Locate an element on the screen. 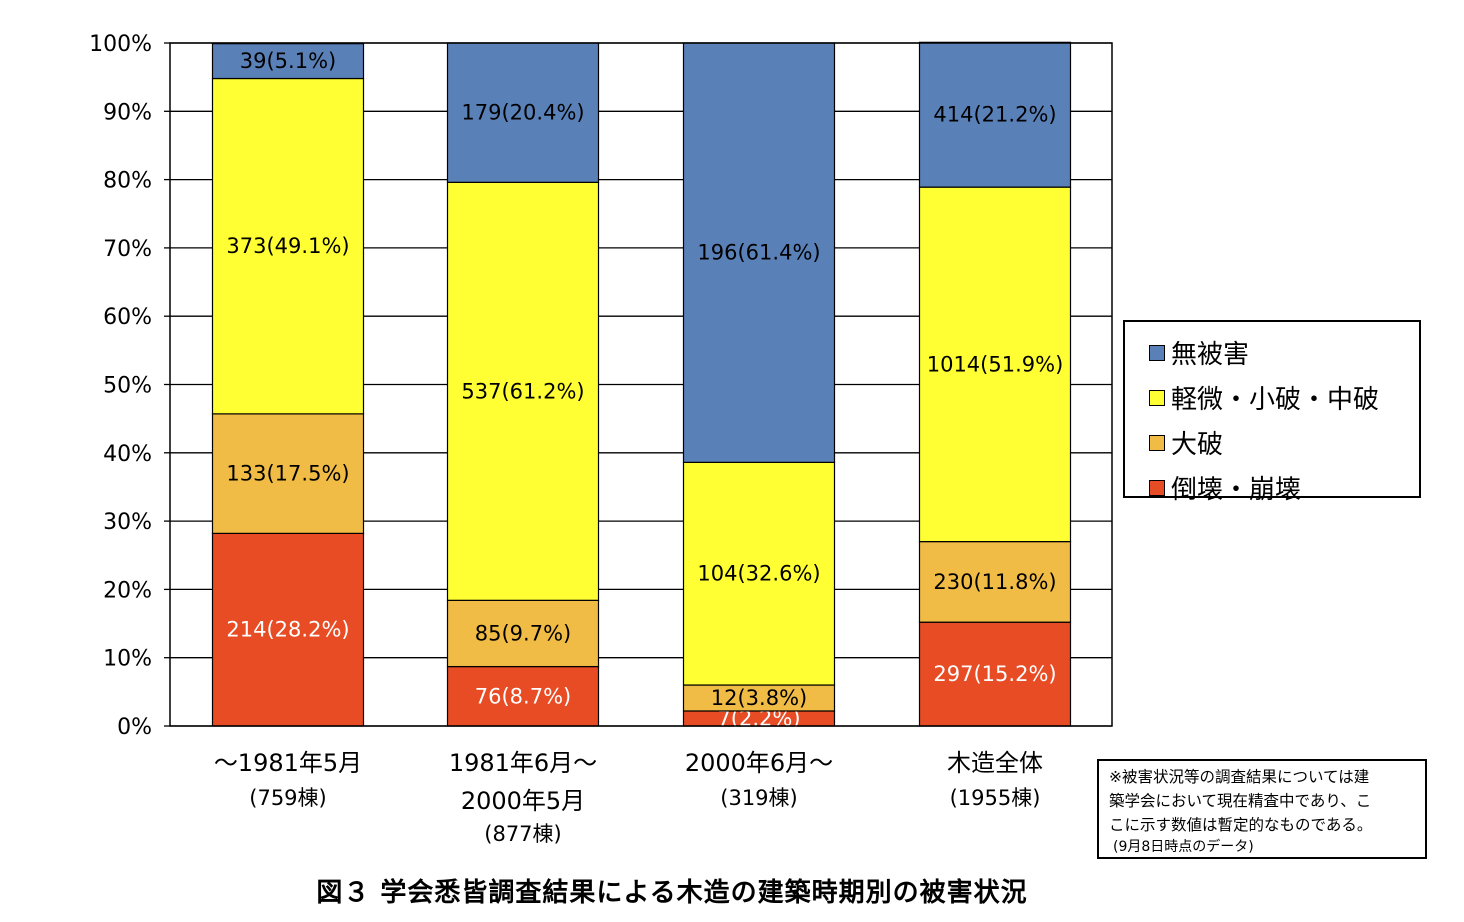 The width and height of the screenshot is (1464, 922). category-count: (319棟) is located at coordinates (758, 798).